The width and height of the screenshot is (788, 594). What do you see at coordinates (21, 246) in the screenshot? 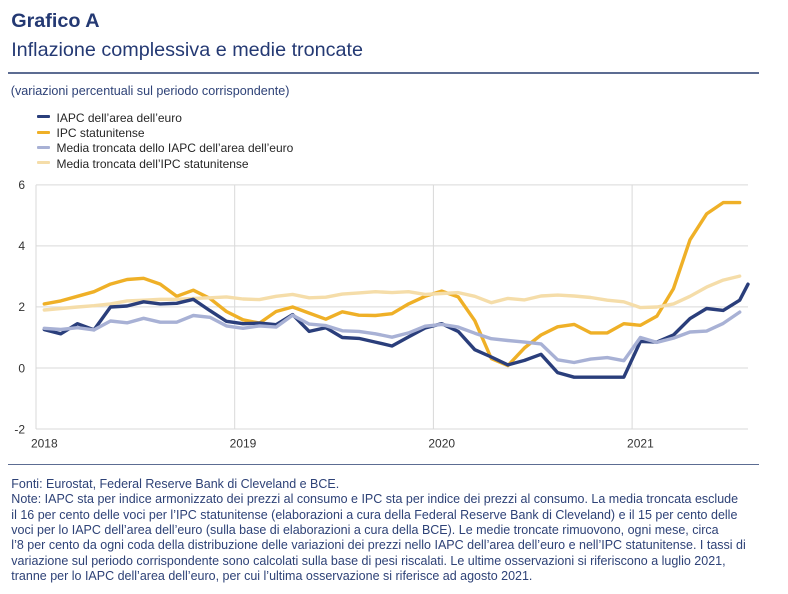
I see `svg-text: 4` at bounding box center [21, 246].